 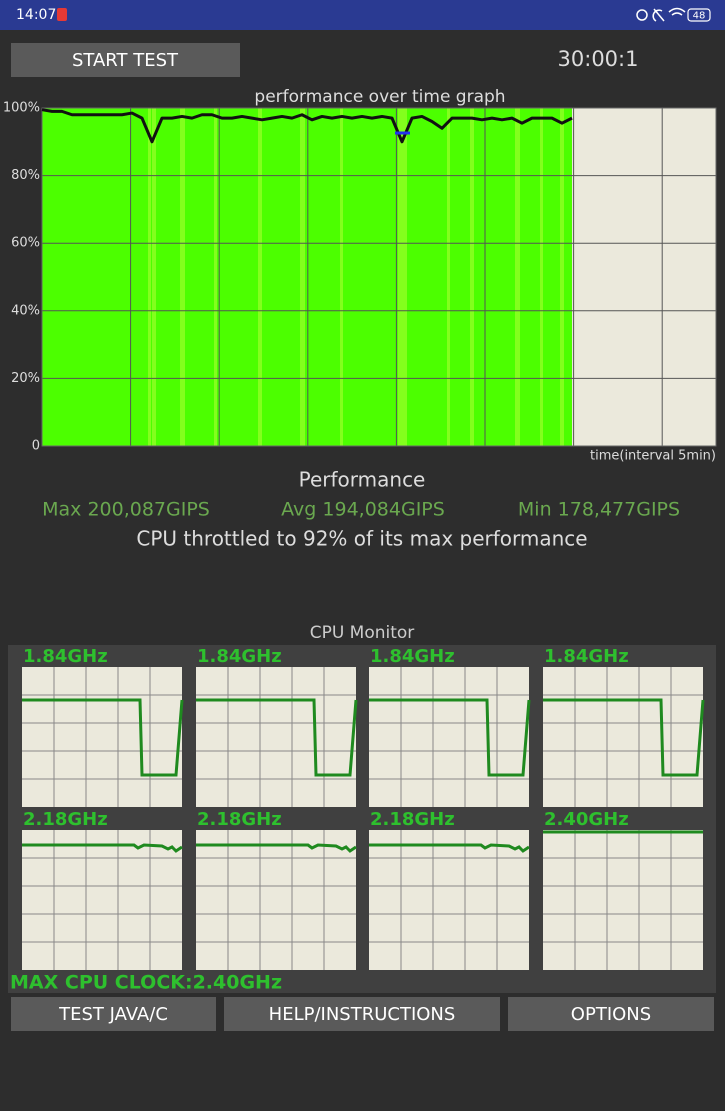 I want to click on bottom-button-label: TEST JAVA/C, so click(x=113, y=1014).